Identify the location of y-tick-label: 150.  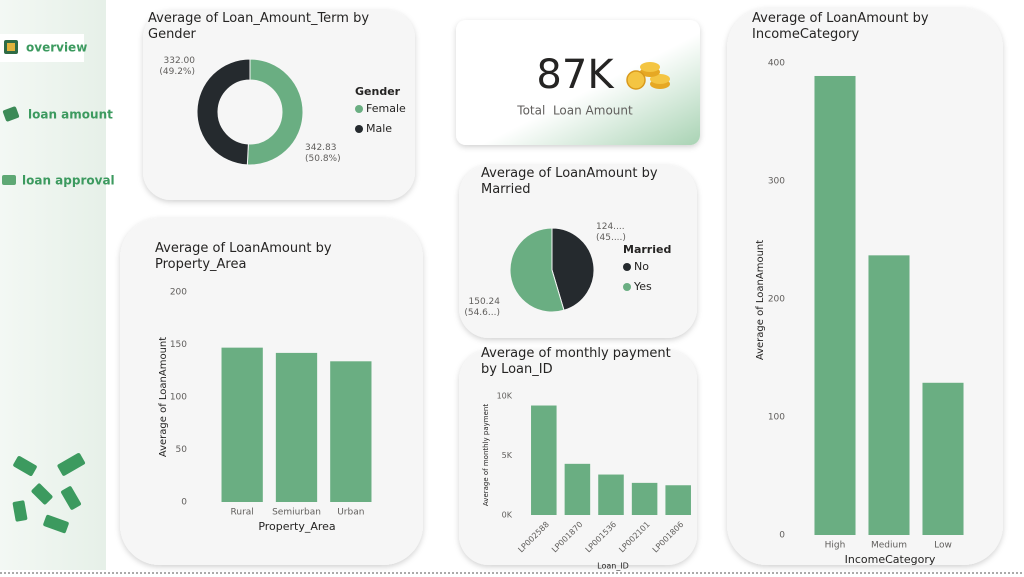
(178, 345).